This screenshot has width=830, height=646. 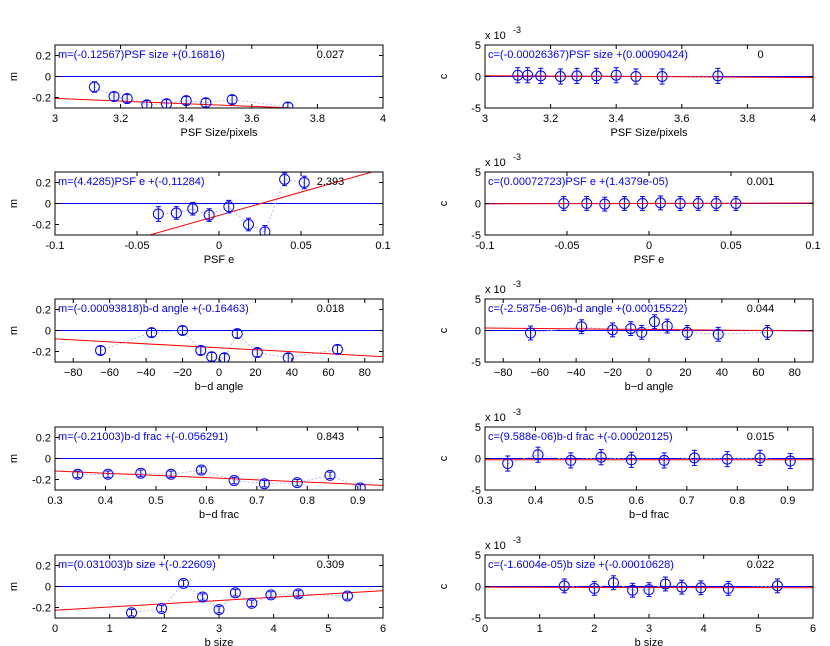 What do you see at coordinates (587, 309) in the screenshot?
I see `fit-equation: c=(-2.5875e-06)b-d angle +(0.00015522)` at bounding box center [587, 309].